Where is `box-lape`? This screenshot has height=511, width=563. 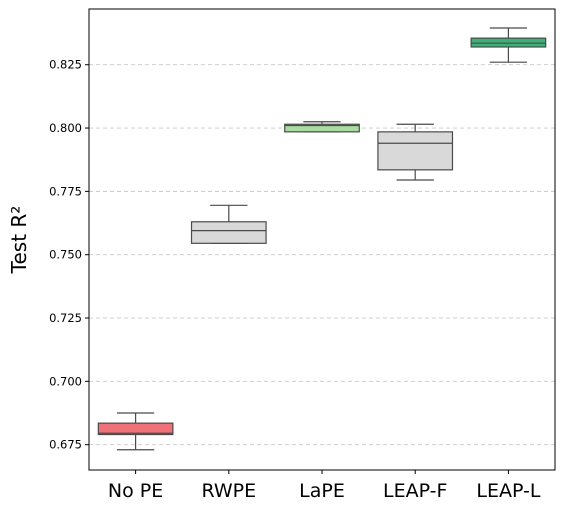 box-lape is located at coordinates (322, 127).